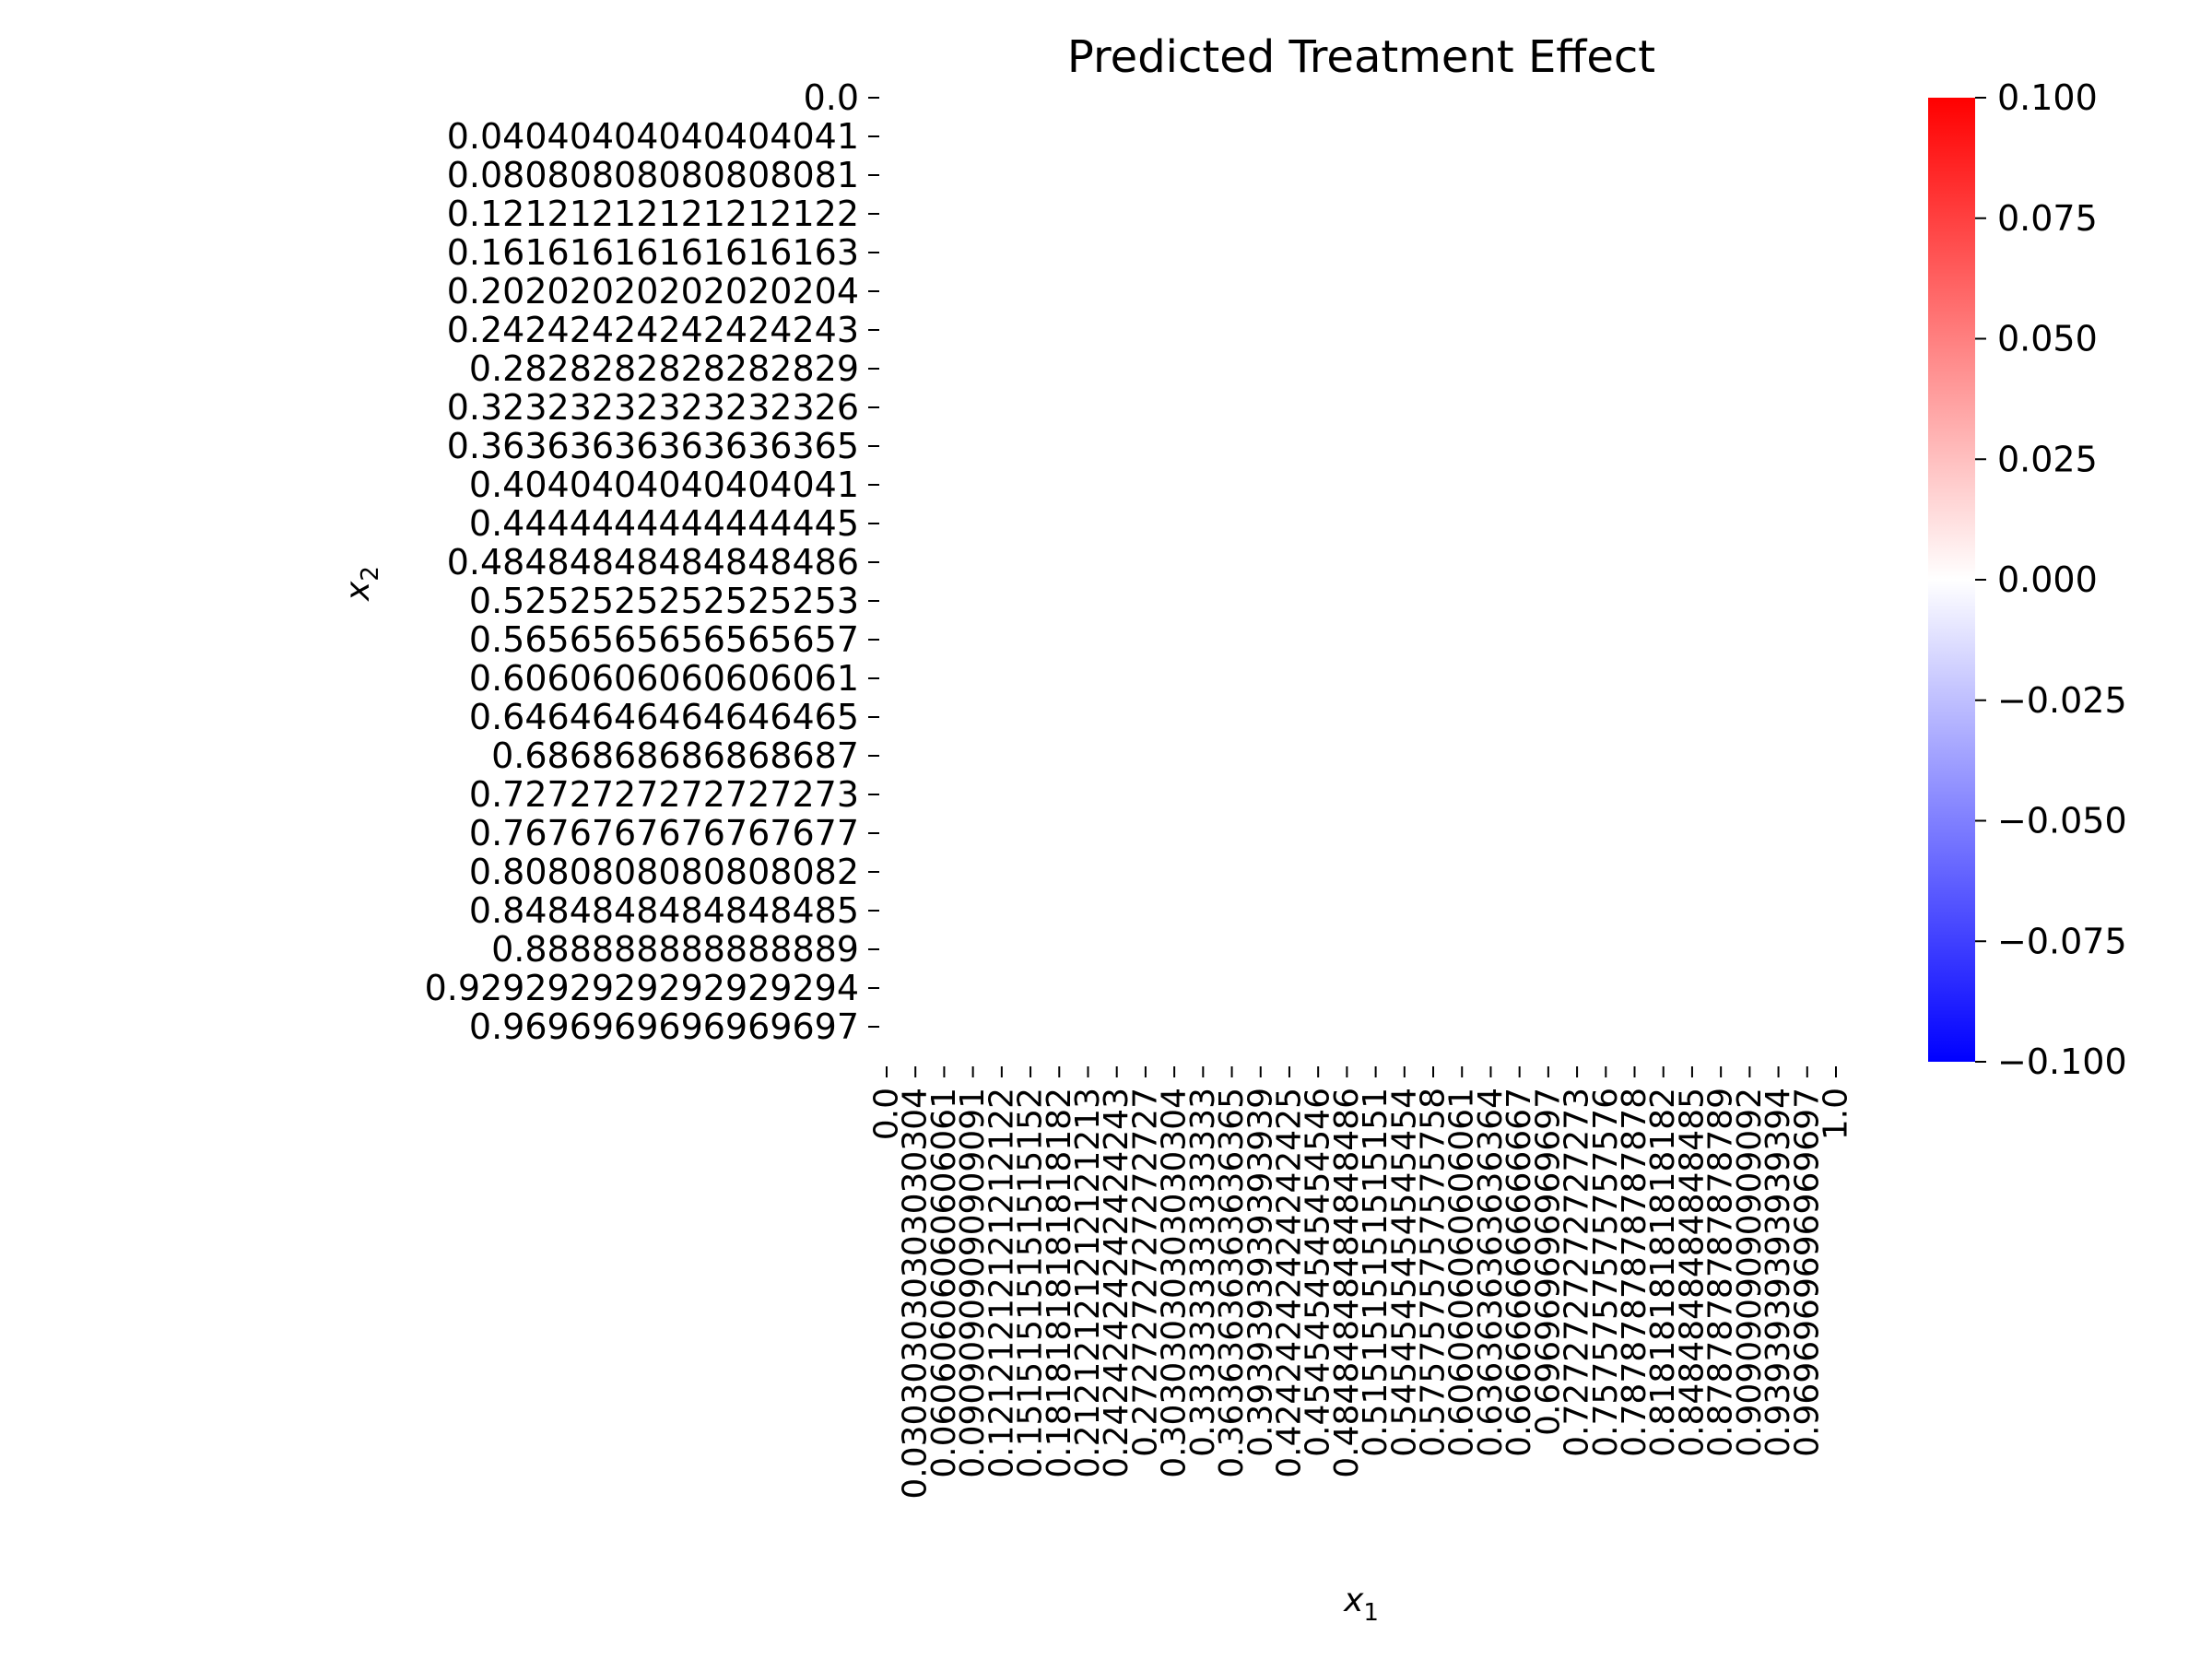 Image resolution: width=2212 pixels, height=1659 pixels. I want to click on x-tick-label: 0.21212121212121213, so click(1088, 1283).